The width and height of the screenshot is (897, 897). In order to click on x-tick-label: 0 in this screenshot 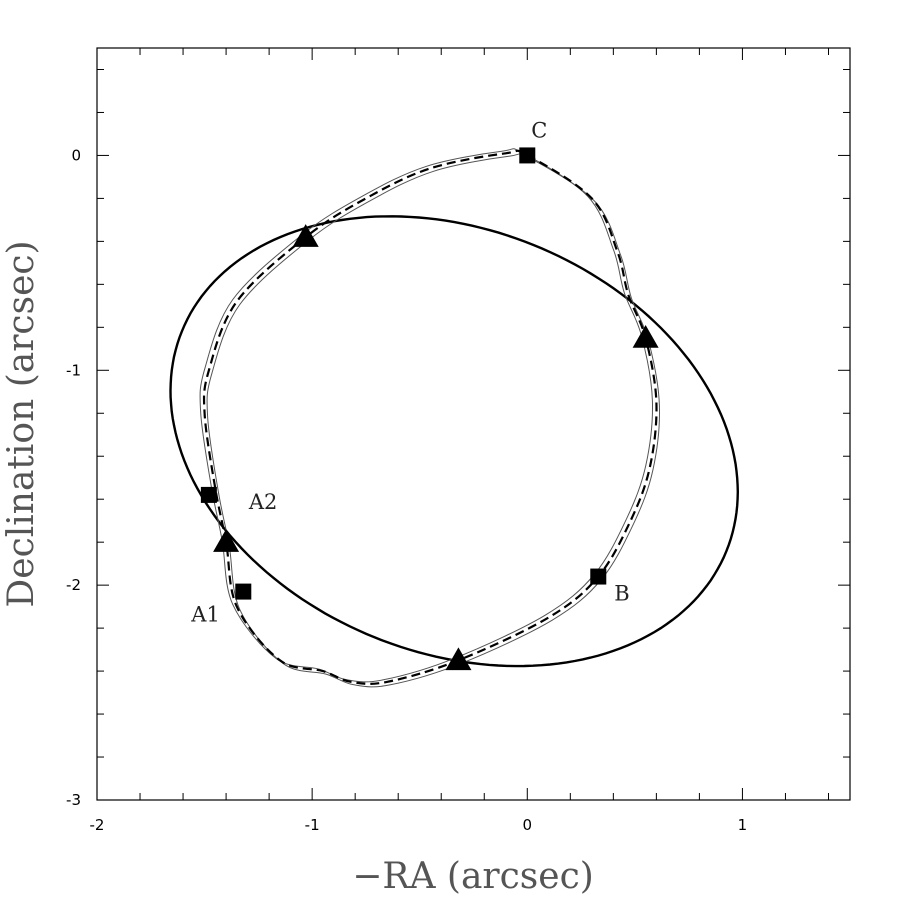, I will do `click(528, 825)`.